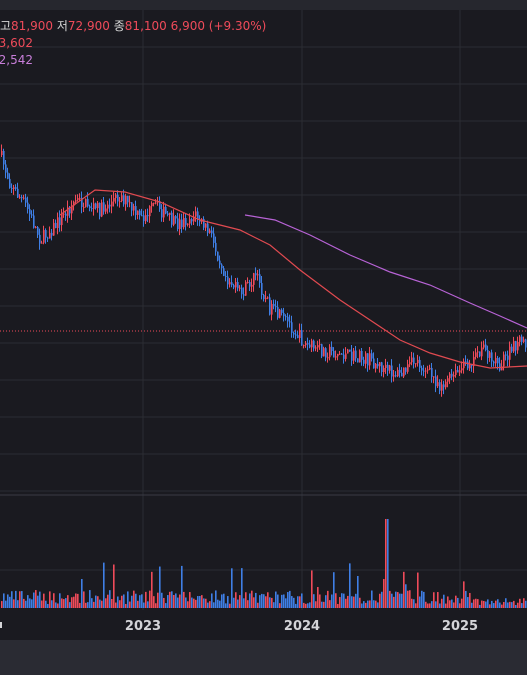 The width and height of the screenshot is (527, 675). Describe the element at coordinates (133, 60) in the screenshot. I see `ma2-row: 82,542` at that location.